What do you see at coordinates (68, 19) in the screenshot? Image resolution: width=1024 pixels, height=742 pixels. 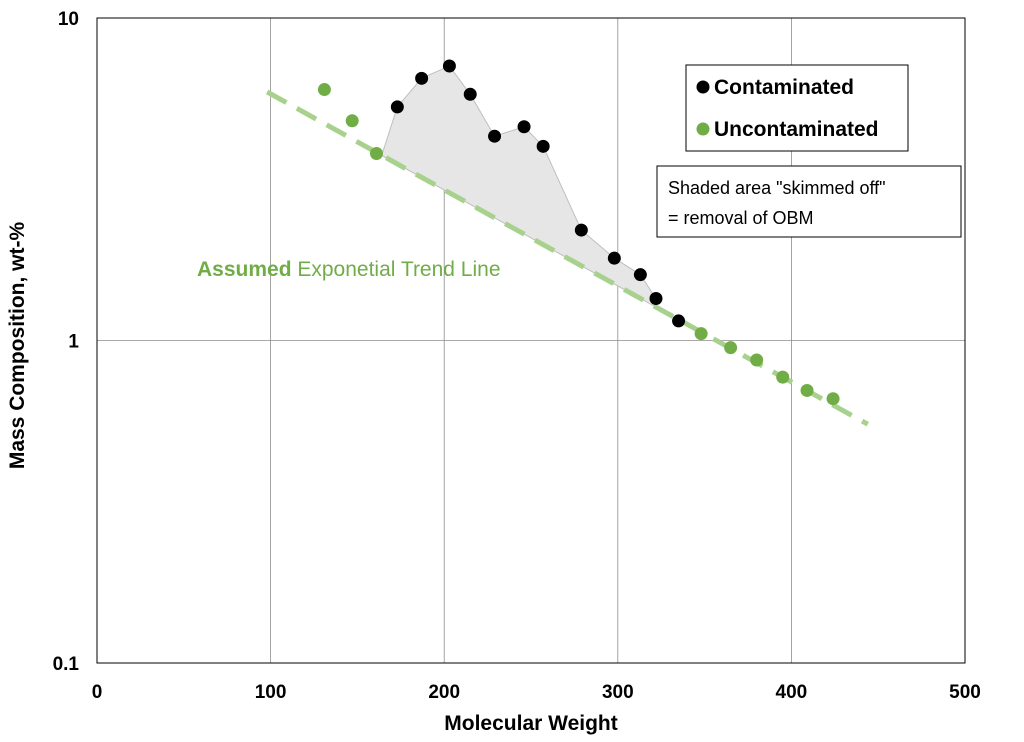 I see `y-tick-label: 10` at bounding box center [68, 19].